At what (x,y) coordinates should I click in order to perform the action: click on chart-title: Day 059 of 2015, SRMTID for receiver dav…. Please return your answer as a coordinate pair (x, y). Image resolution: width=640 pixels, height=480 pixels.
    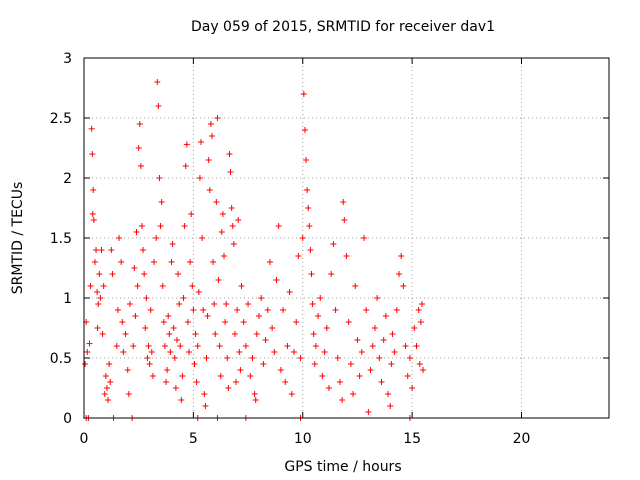
    Looking at the image, I should click on (343, 27).